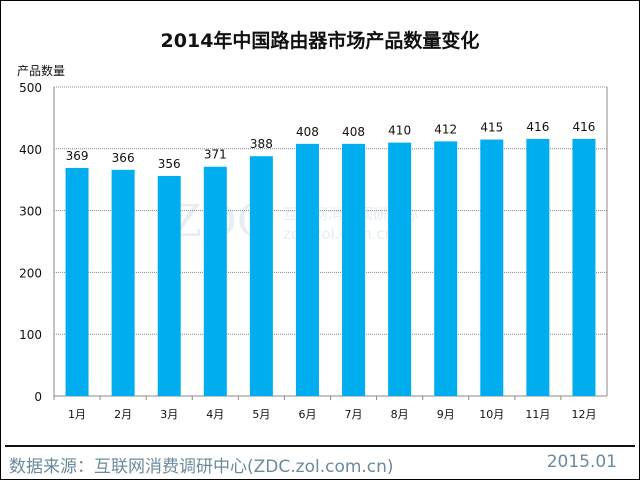 The width and height of the screenshot is (640, 480). Describe the element at coordinates (307, 269) in the screenshot. I see `bar-6月` at that location.